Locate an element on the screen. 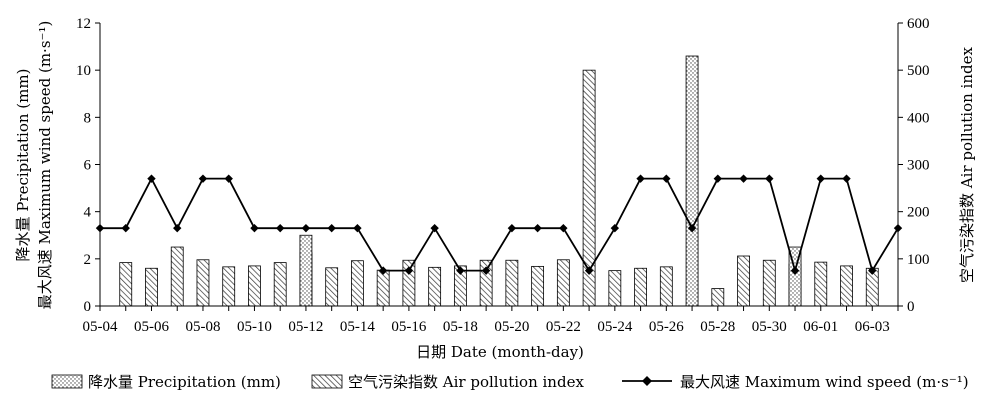 This screenshot has height=409, width=1000. y-right-tick-label: 500 is located at coordinates (918, 71).